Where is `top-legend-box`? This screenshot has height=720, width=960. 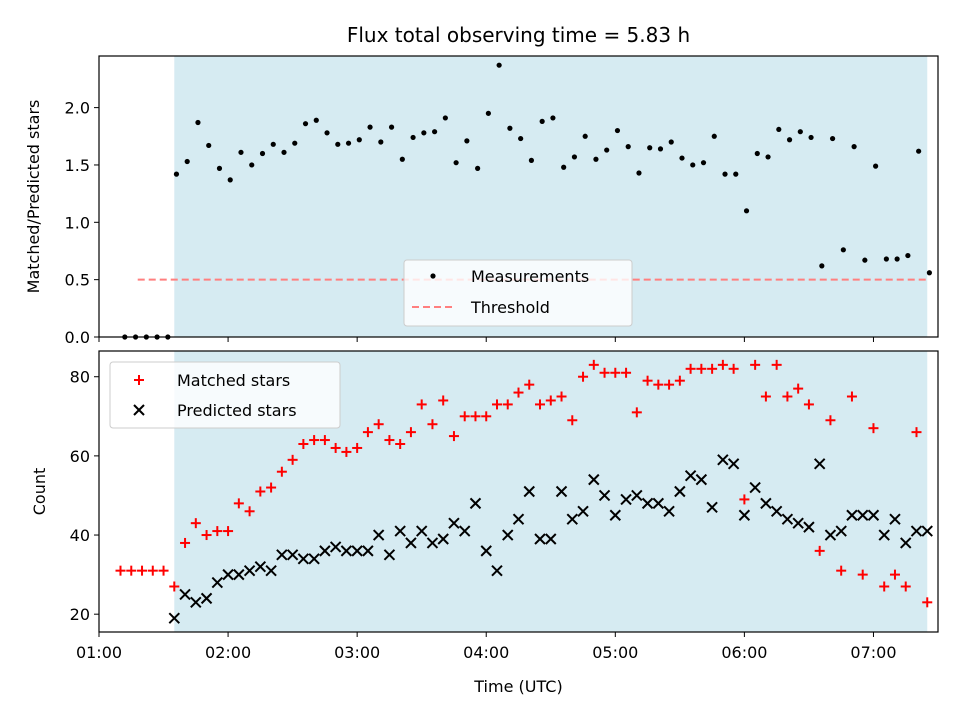 top-legend-box is located at coordinates (518, 293).